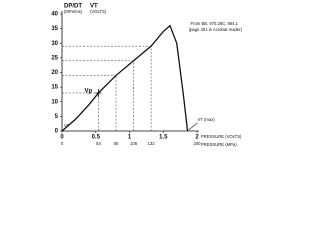 The image size is (320, 240). What do you see at coordinates (152, 143) in the screenshot?
I see `x2-tick-label: 132` at bounding box center [152, 143].